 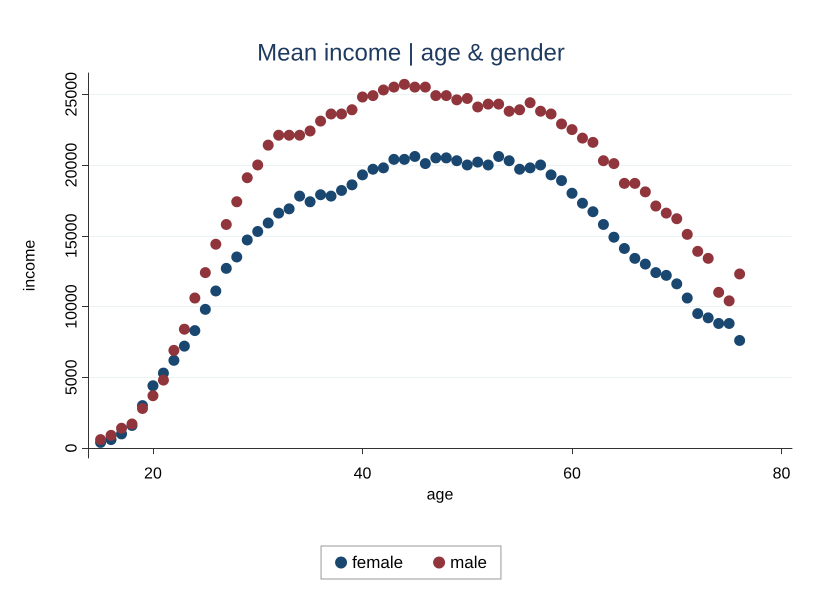 What do you see at coordinates (72, 235) in the screenshot?
I see `y-tick-label: 15000` at bounding box center [72, 235].